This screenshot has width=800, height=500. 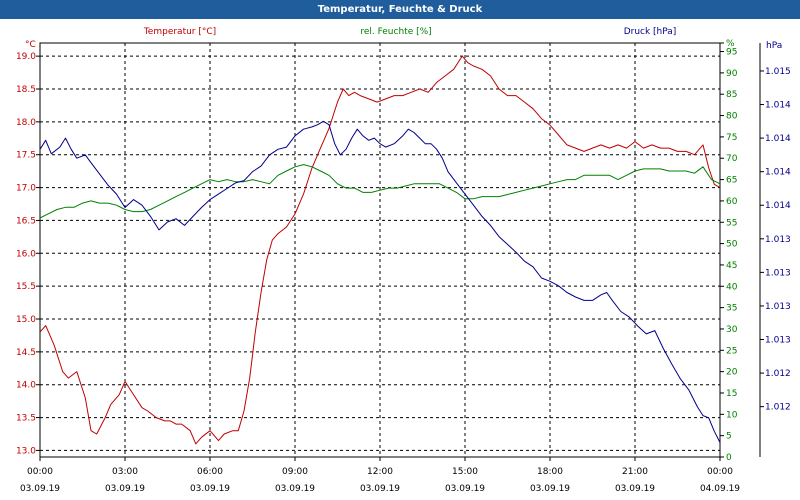 I want to click on humidity-tick-label: 25, so click(x=731, y=351).